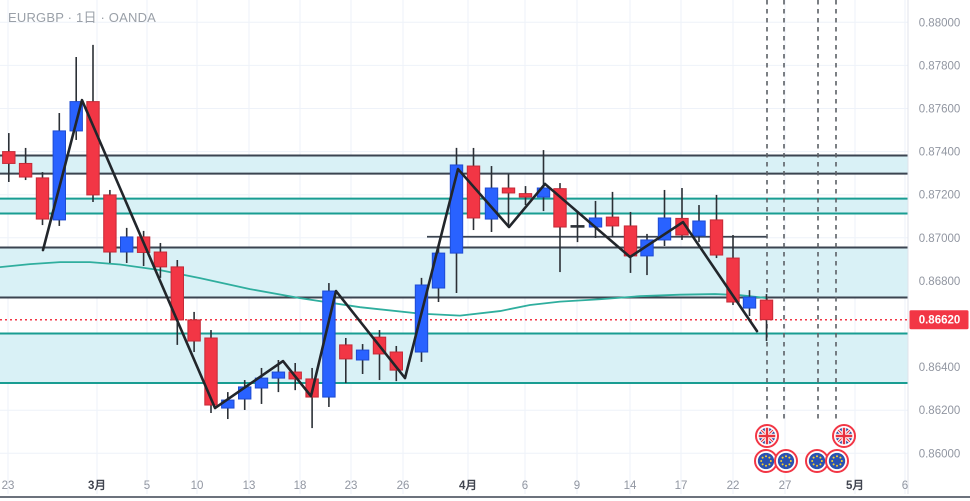 This screenshot has width=970, height=501. What do you see at coordinates (940, 368) in the screenshot?
I see `price-axis-label: 0.86400` at bounding box center [940, 368].